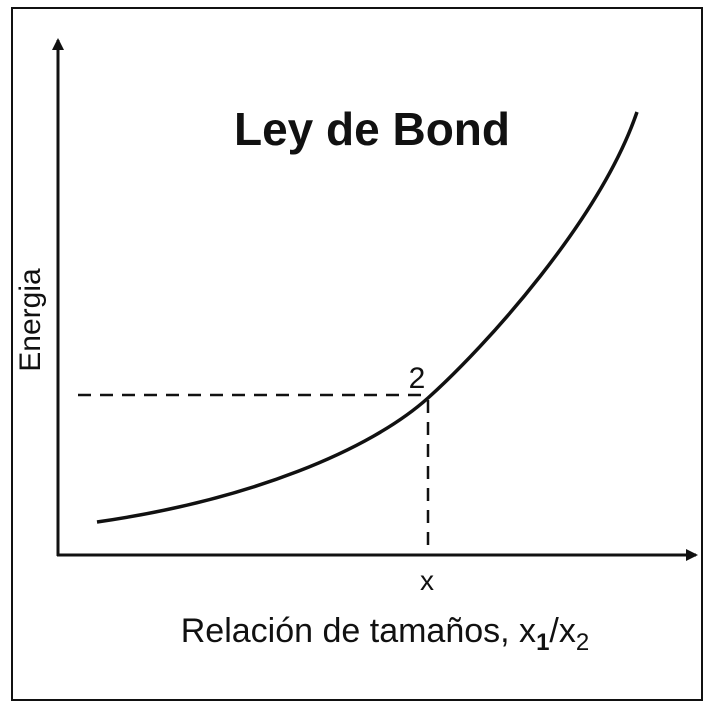 The image size is (712, 708). I want to click on point-label: 2, so click(417, 378).